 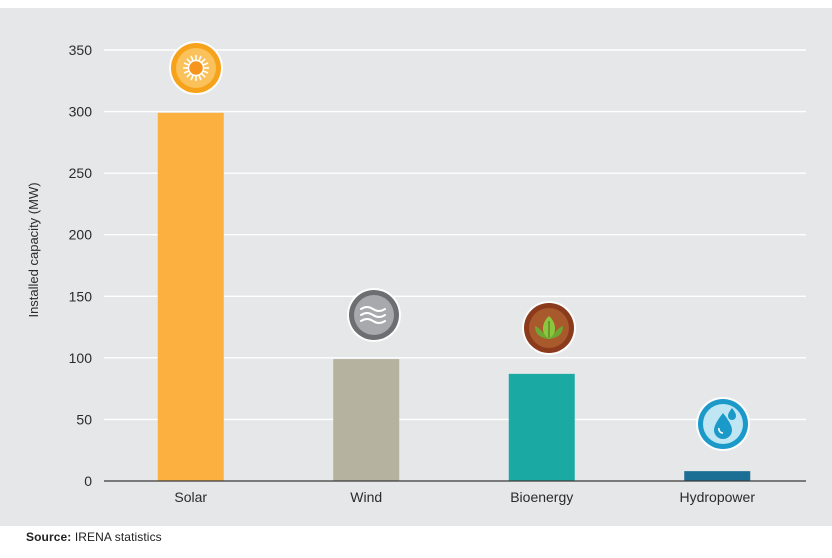 I want to click on bar-wind, so click(x=366, y=420).